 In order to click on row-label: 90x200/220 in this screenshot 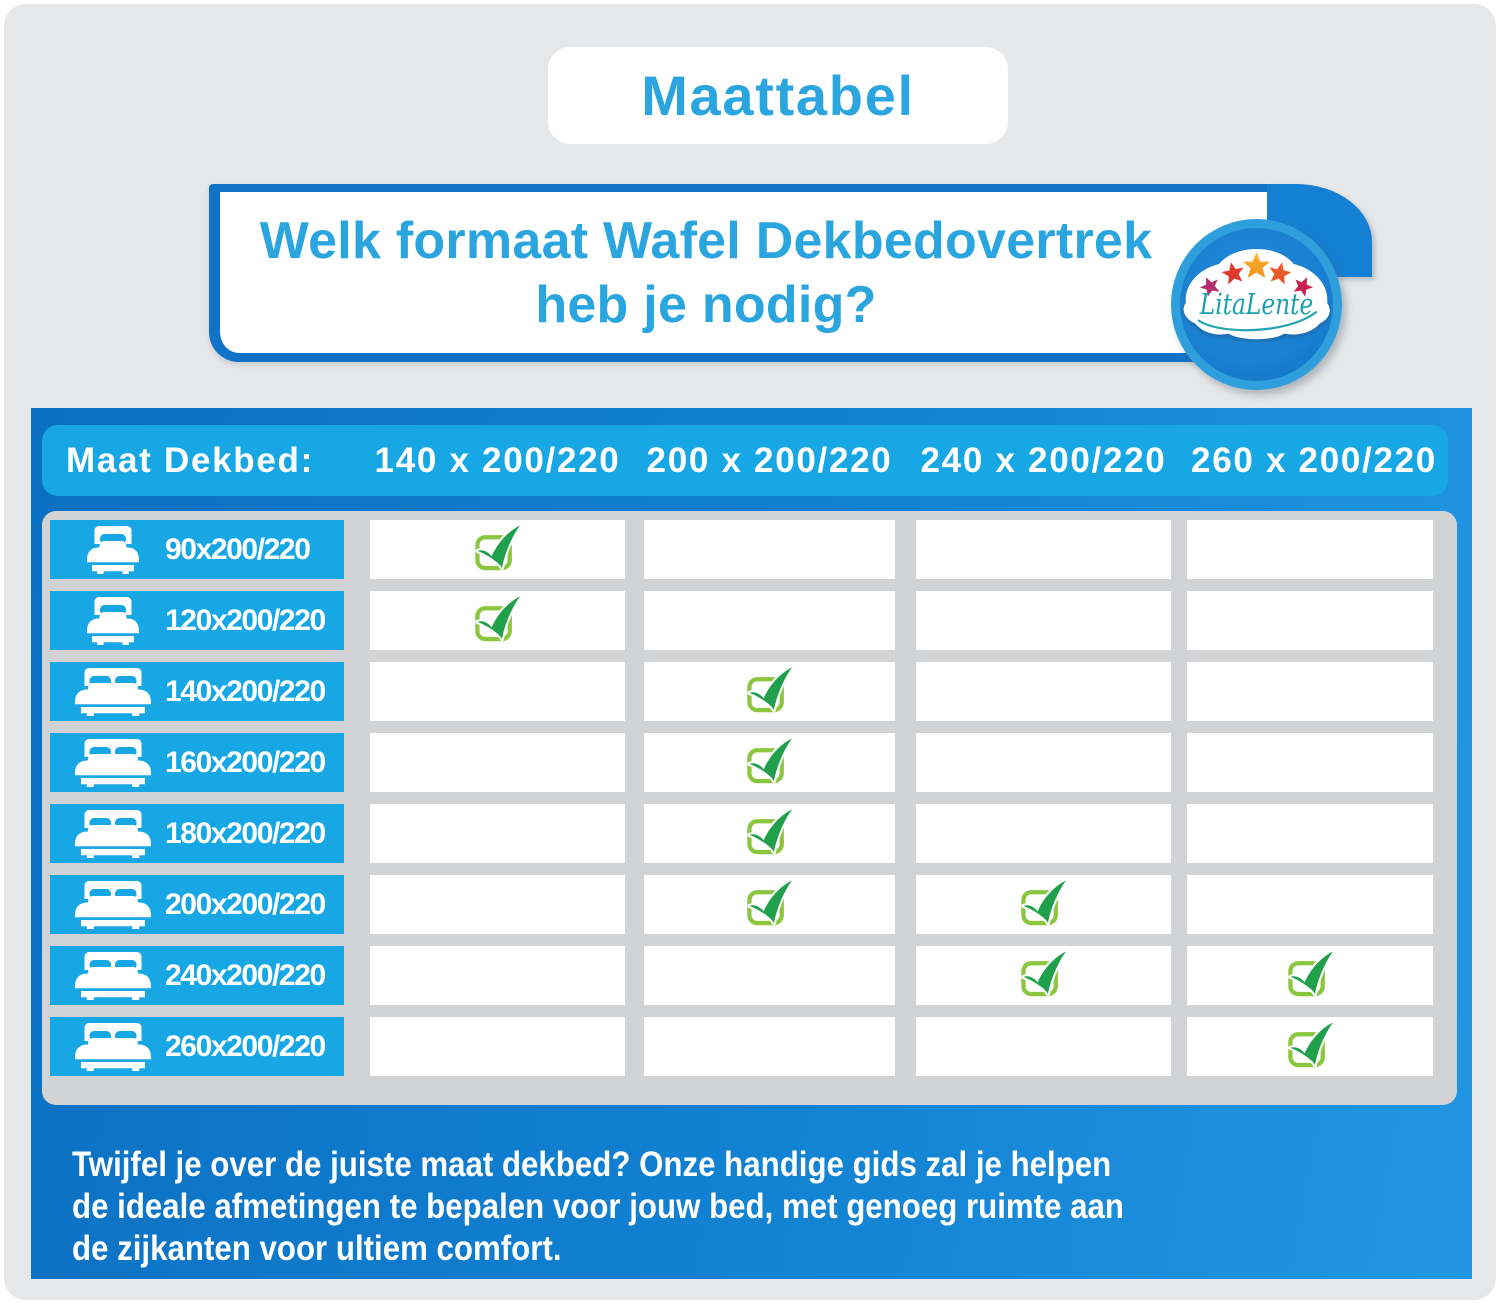, I will do `click(197, 549)`.